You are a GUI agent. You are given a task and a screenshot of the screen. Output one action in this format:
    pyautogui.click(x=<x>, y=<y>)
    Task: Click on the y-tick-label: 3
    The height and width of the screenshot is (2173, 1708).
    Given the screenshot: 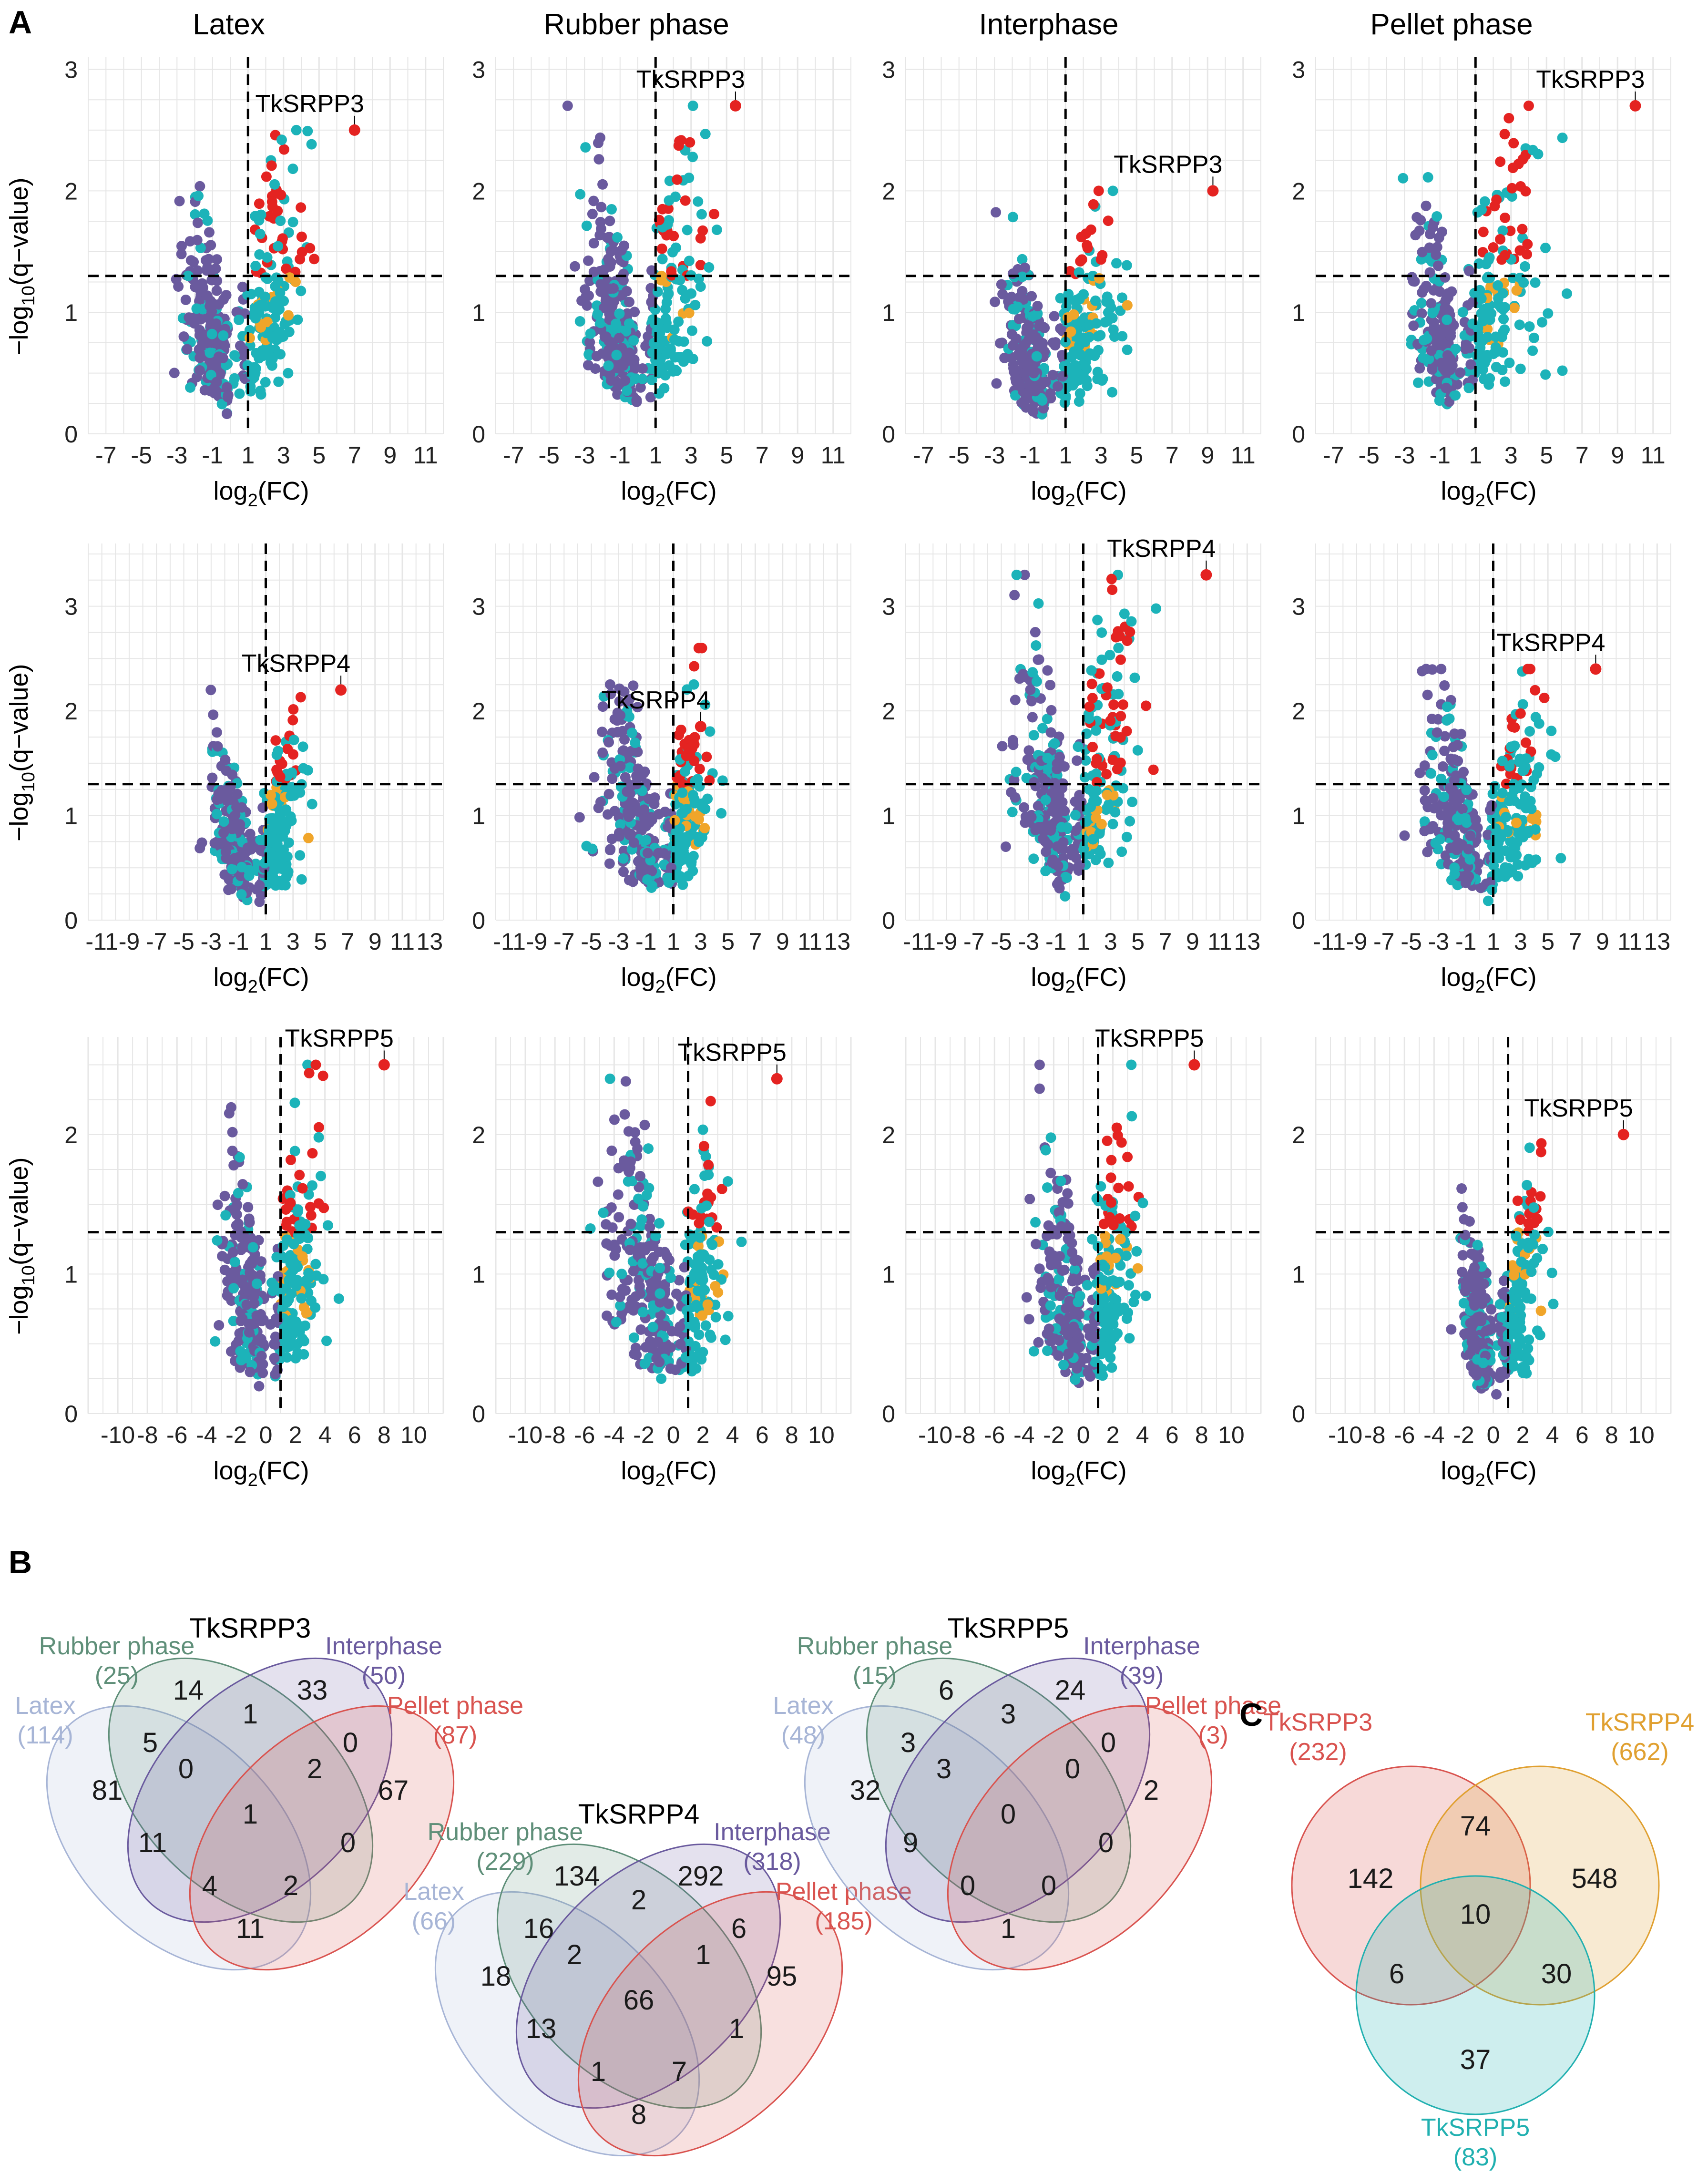 What is the action you would take?
    pyautogui.click(x=71, y=69)
    